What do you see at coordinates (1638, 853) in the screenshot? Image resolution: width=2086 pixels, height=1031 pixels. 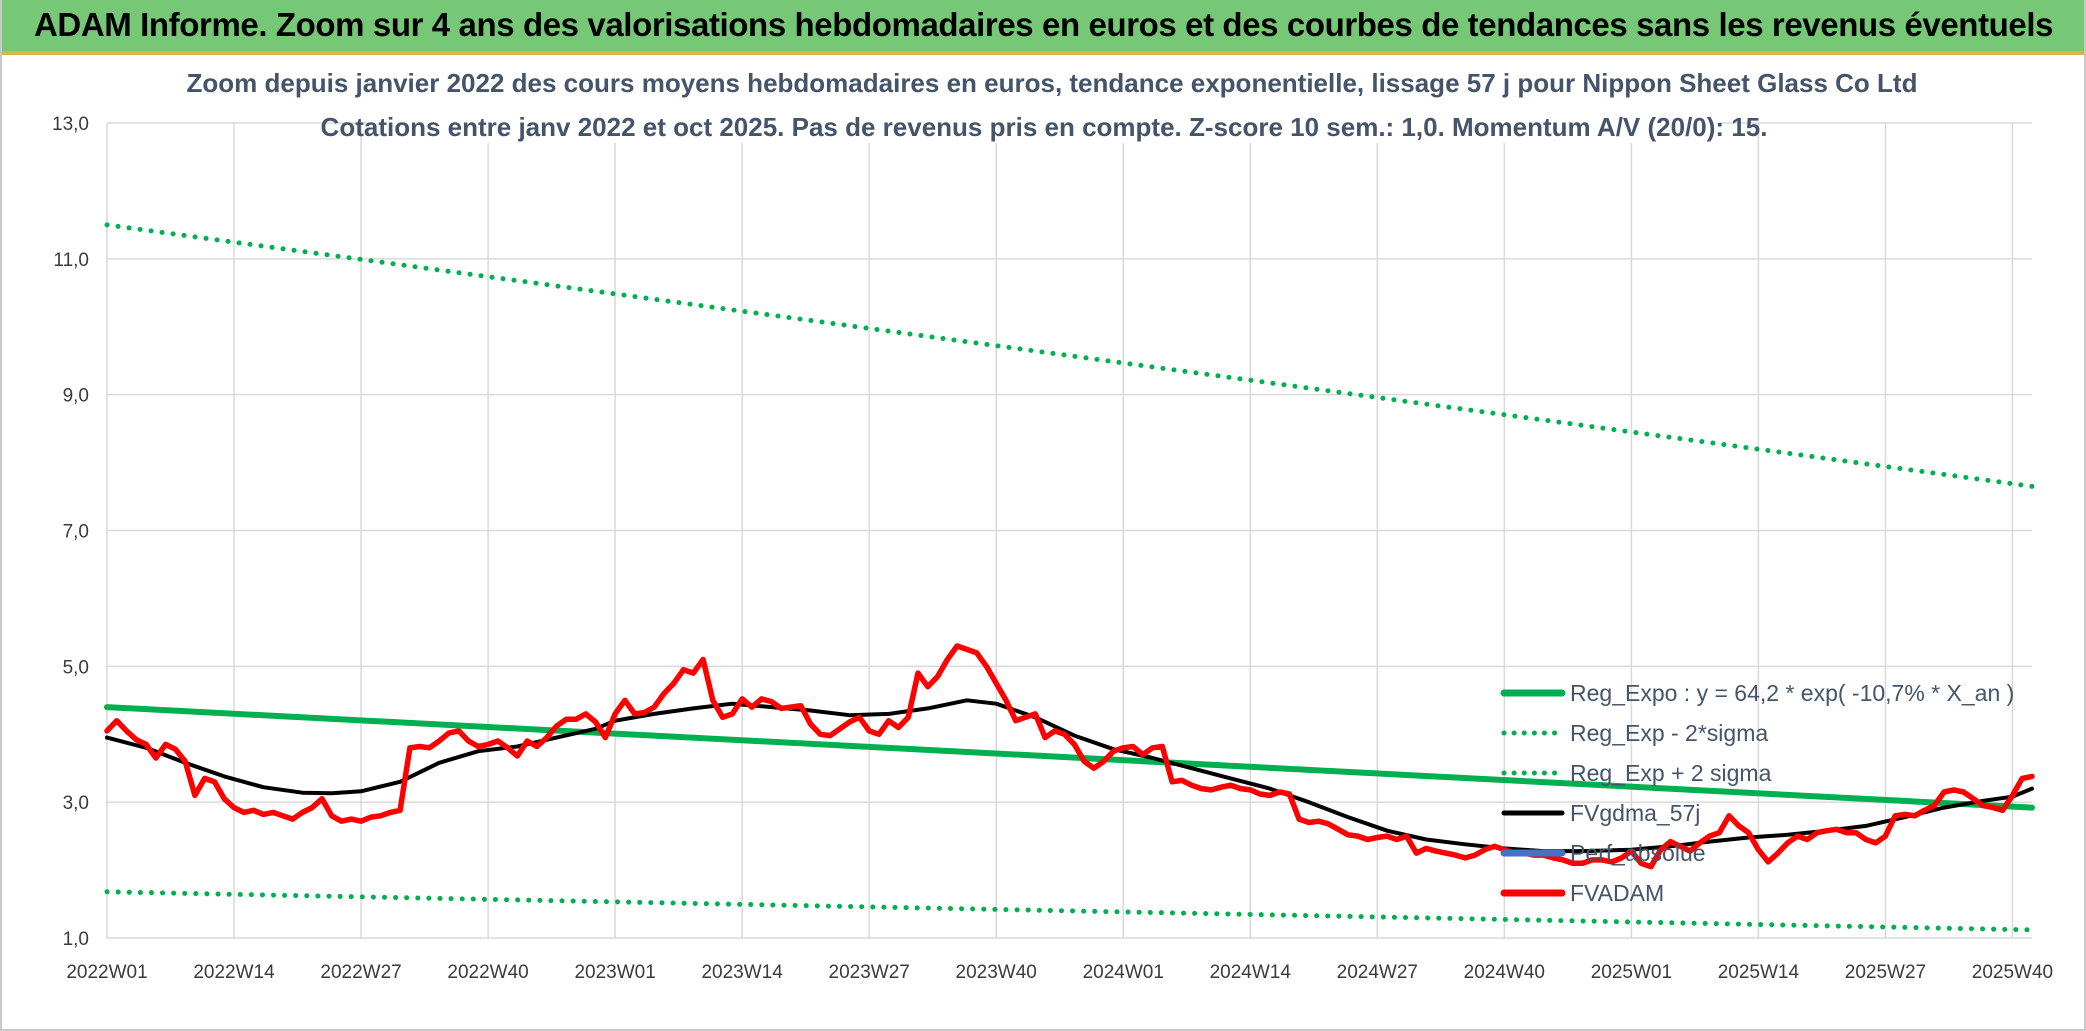 I see `legend-label-5: Perf_absolue` at bounding box center [1638, 853].